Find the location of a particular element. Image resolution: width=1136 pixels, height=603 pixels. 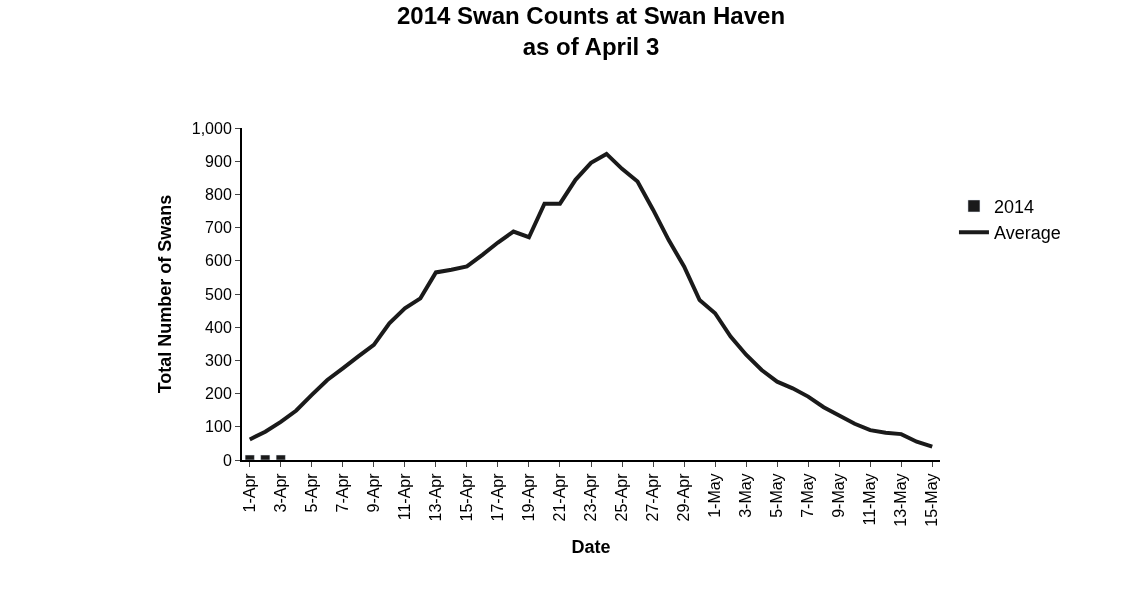

x-tick-label: 15-May is located at coordinates (932, 500).